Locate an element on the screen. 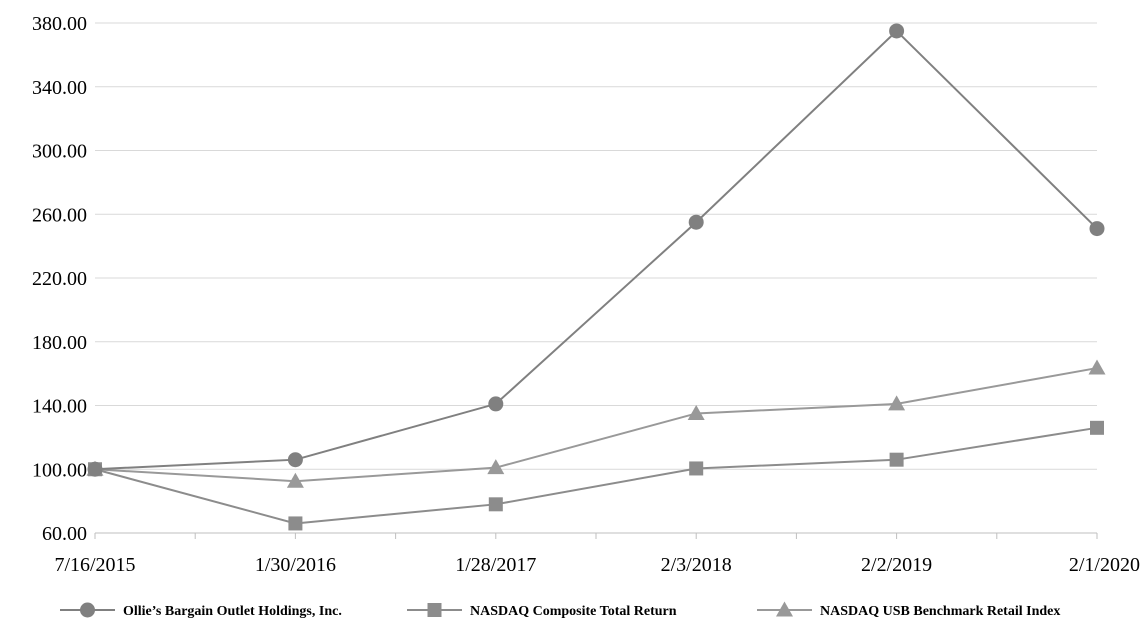 This screenshot has width=1142, height=621. y-tick-label: 340.00 is located at coordinates (59, 88).